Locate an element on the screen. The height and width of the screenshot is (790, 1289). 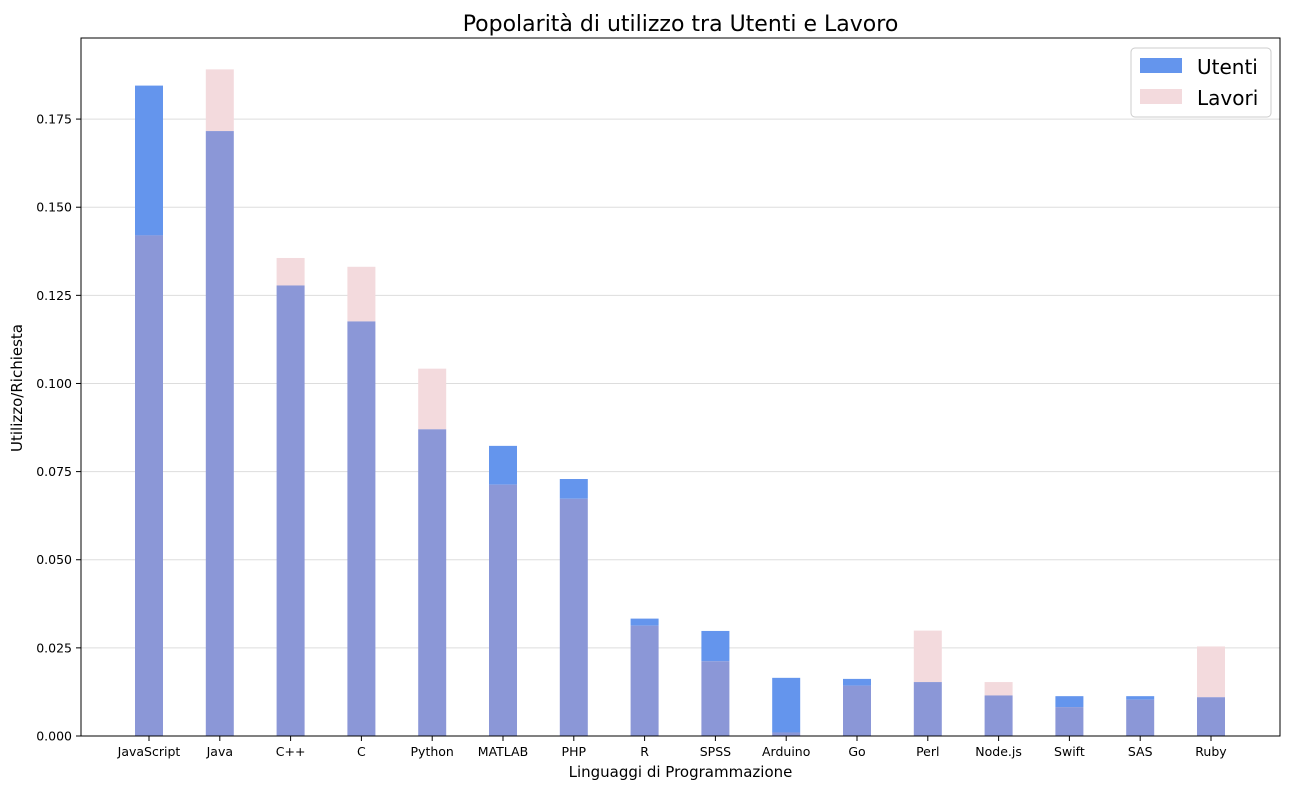
x-tick-label: Arduino is located at coordinates (786, 751).